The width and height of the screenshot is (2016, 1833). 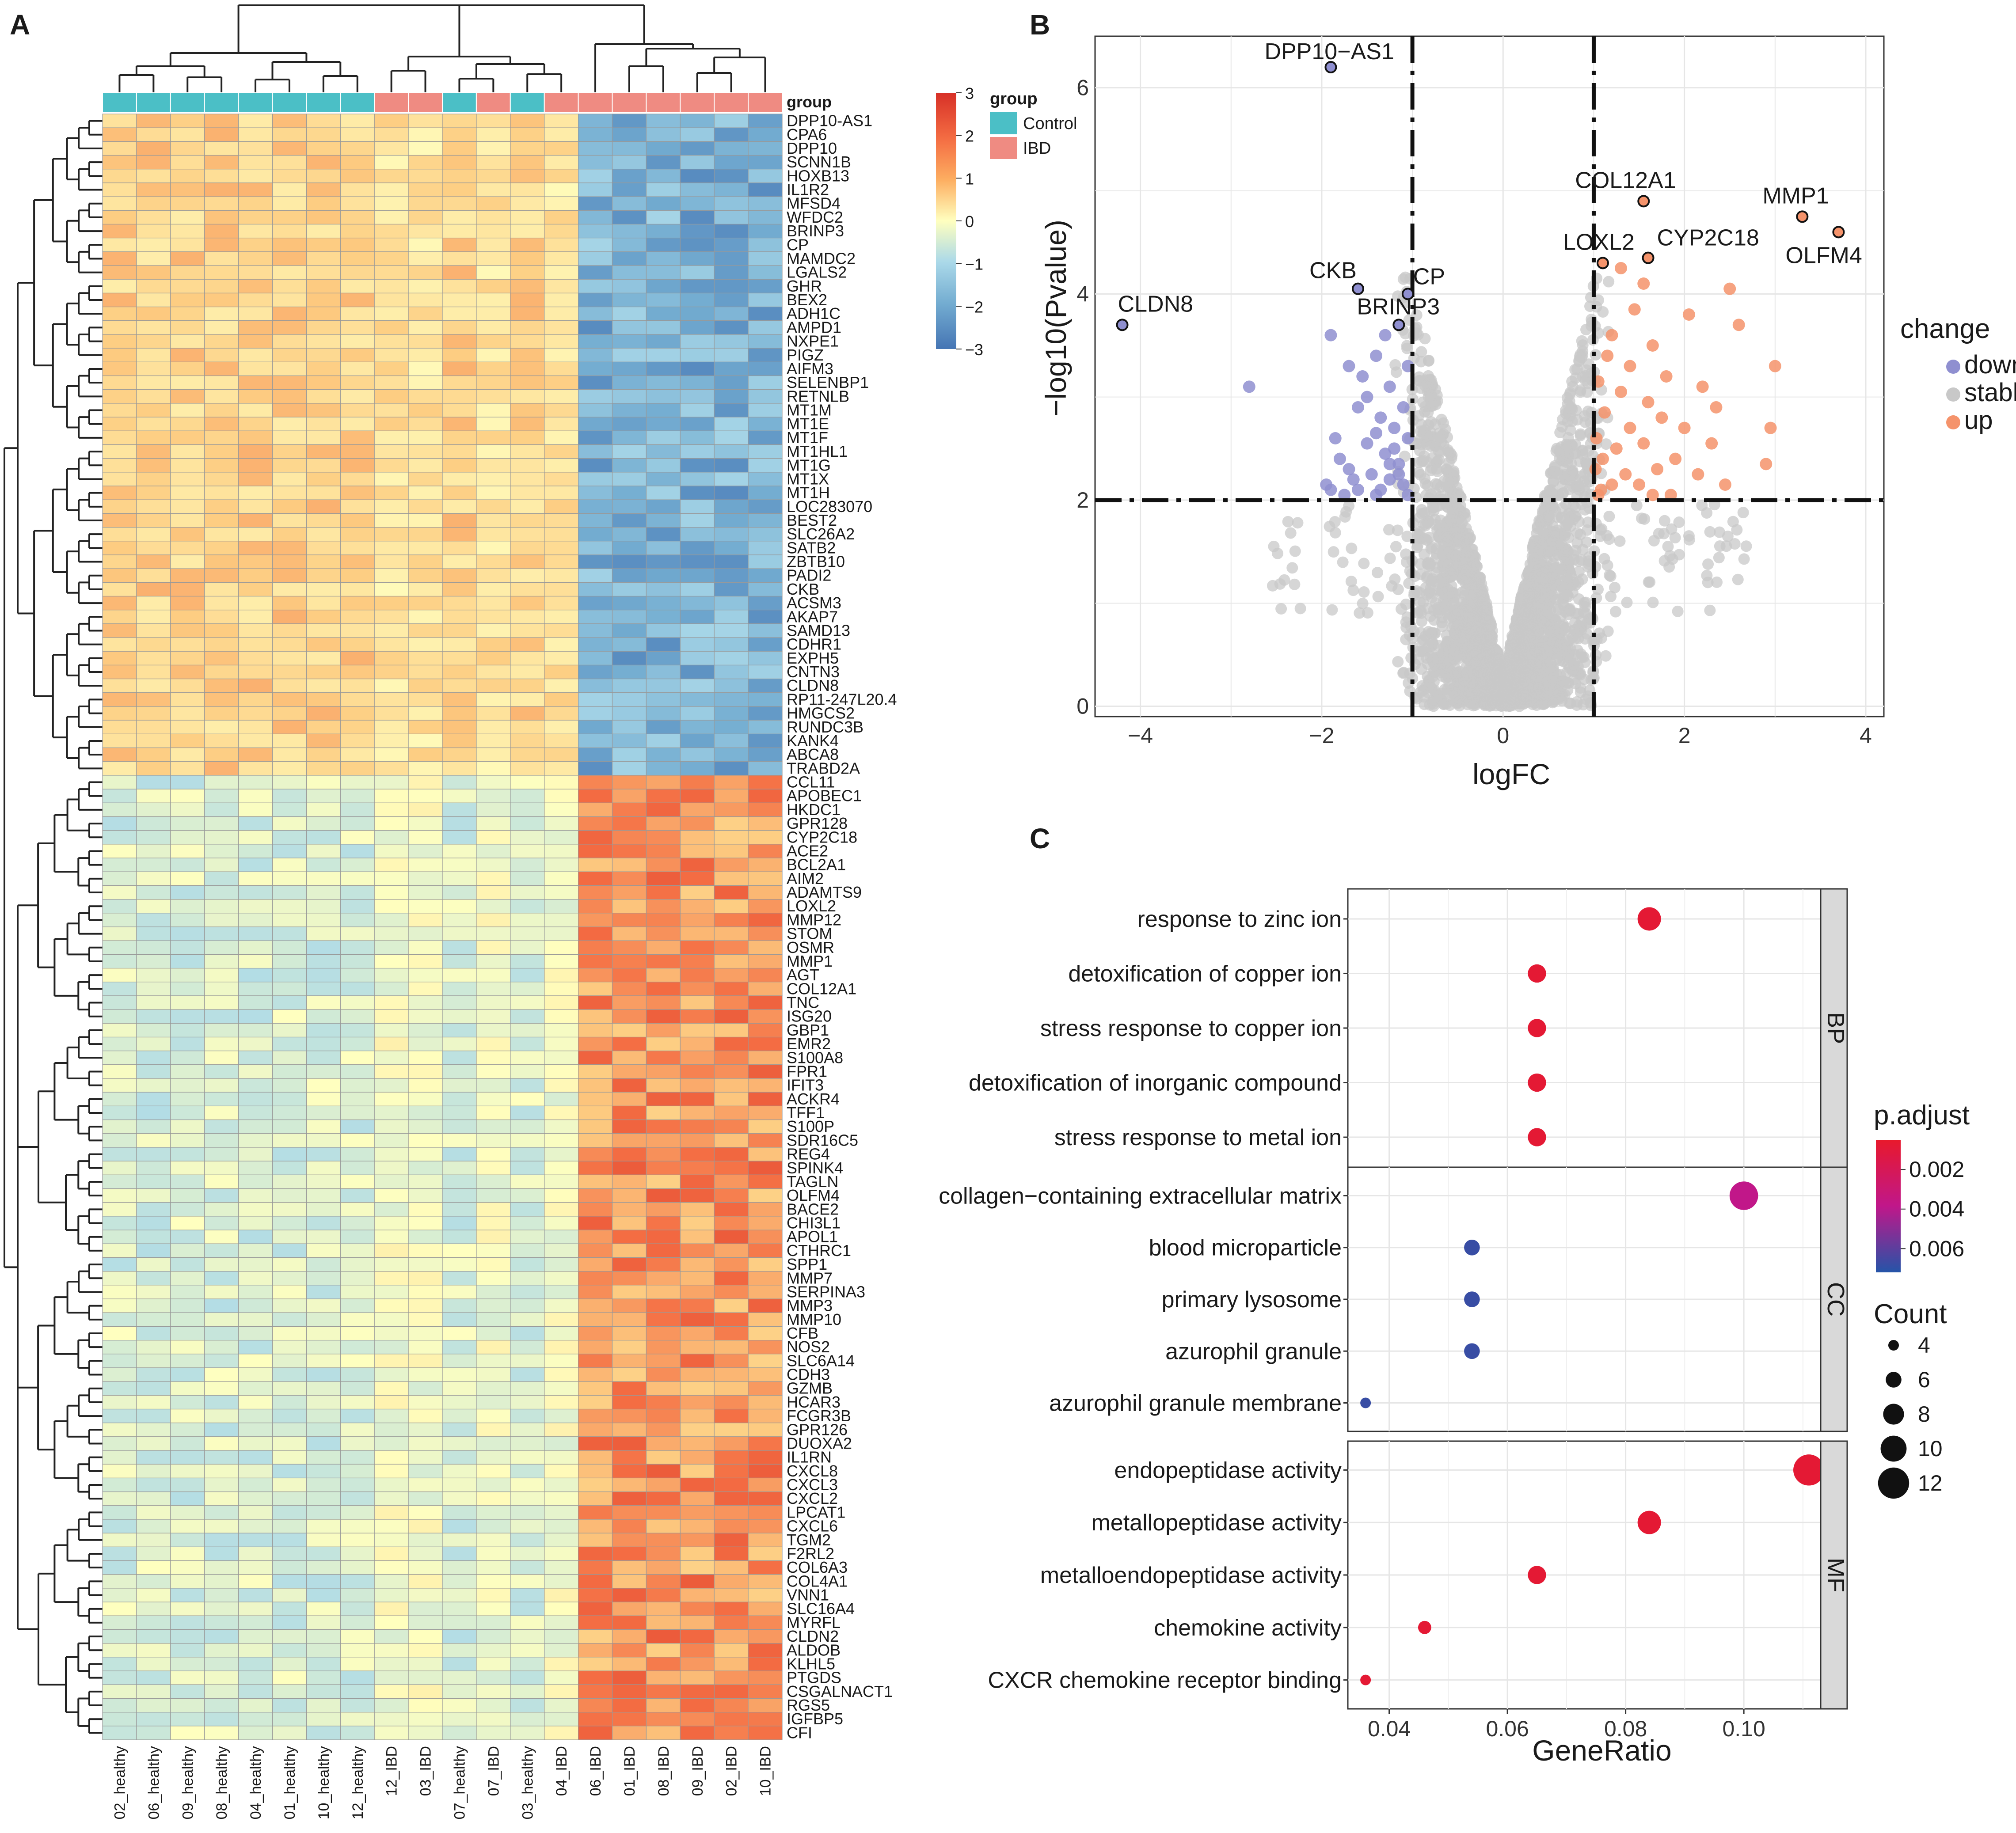 What do you see at coordinates (1040, 25) in the screenshot?
I see `panel-letter-b: B` at bounding box center [1040, 25].